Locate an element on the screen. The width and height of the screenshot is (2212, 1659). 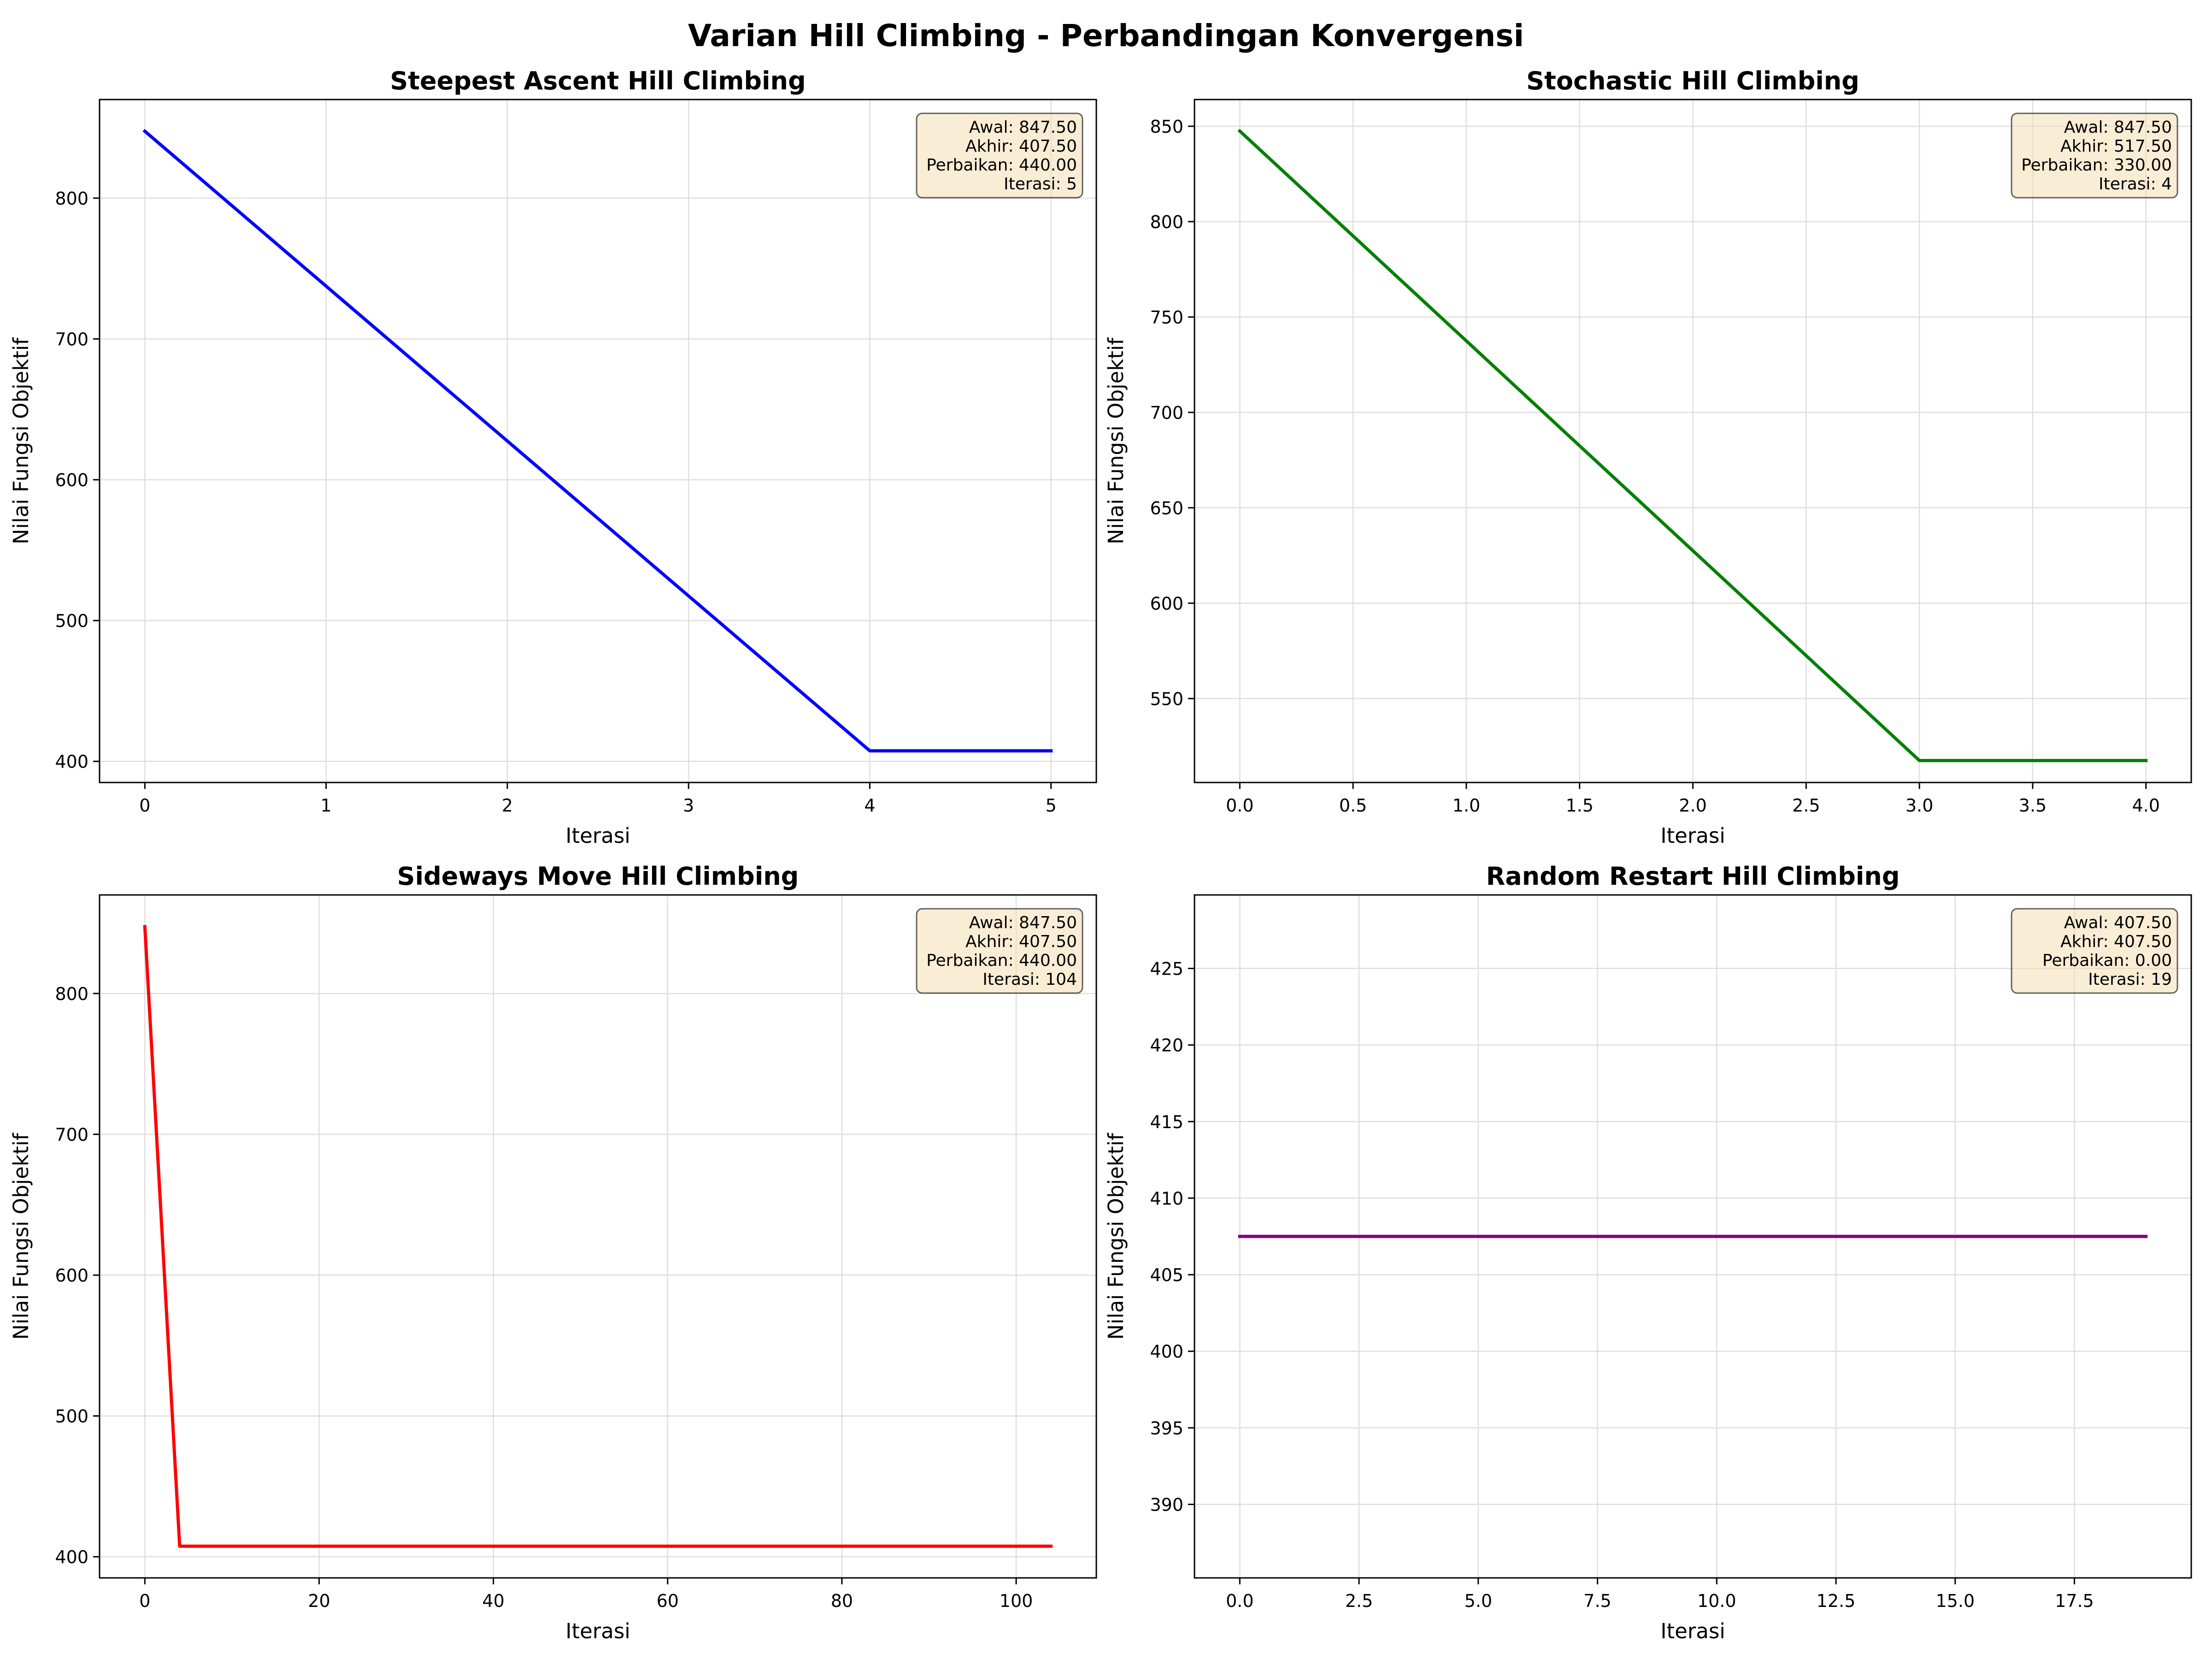
x-tick-label: 60 is located at coordinates (668, 1601).